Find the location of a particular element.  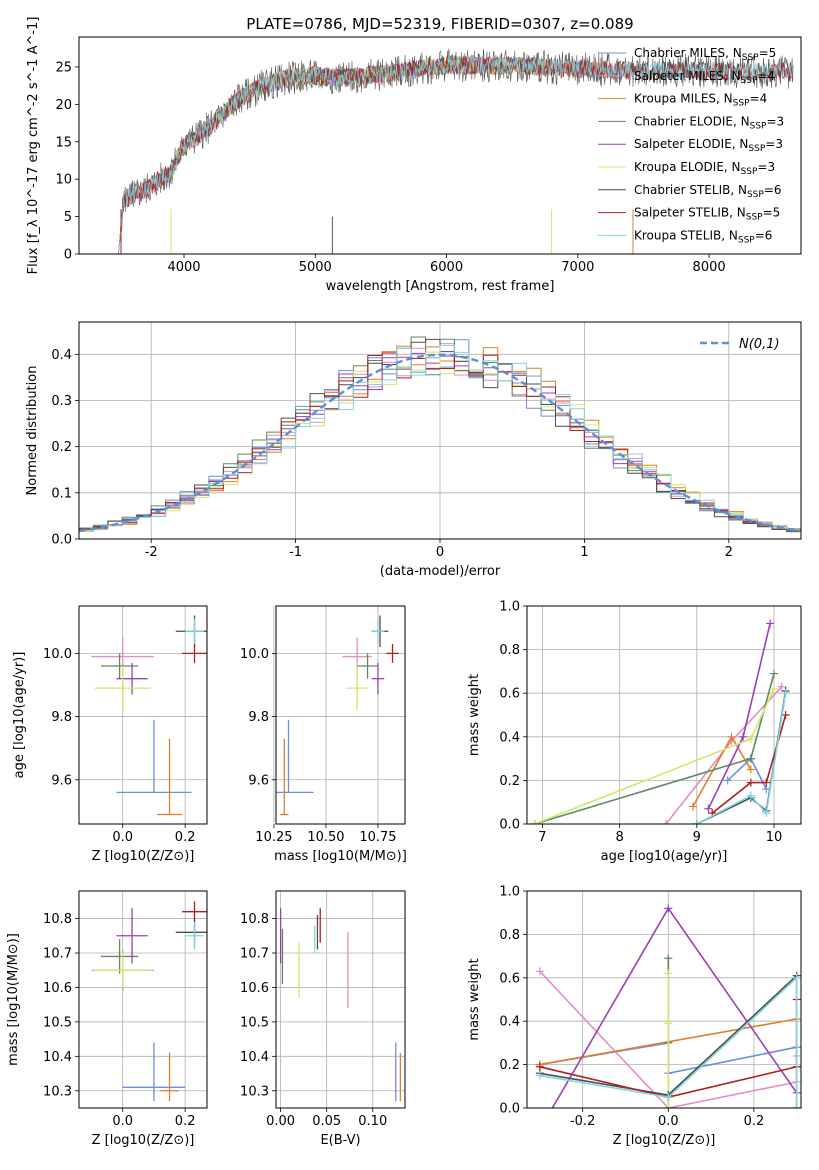

x-tick-label: 10.25 is located at coordinates (273, 837).